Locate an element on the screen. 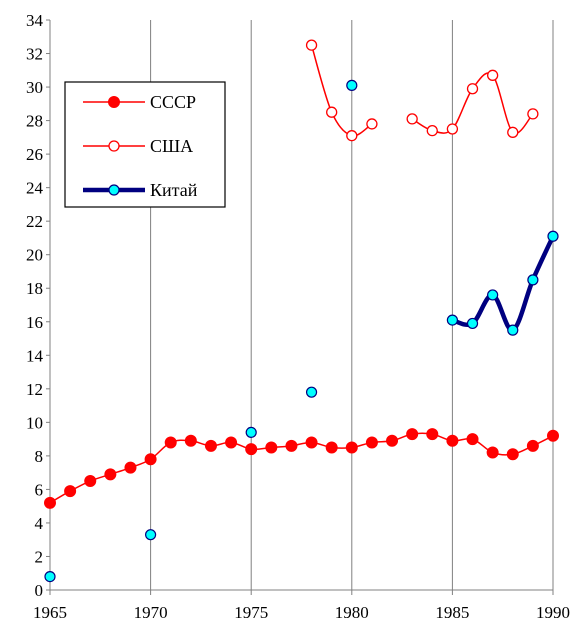  x-tick-label: 1965 is located at coordinates (50, 612).